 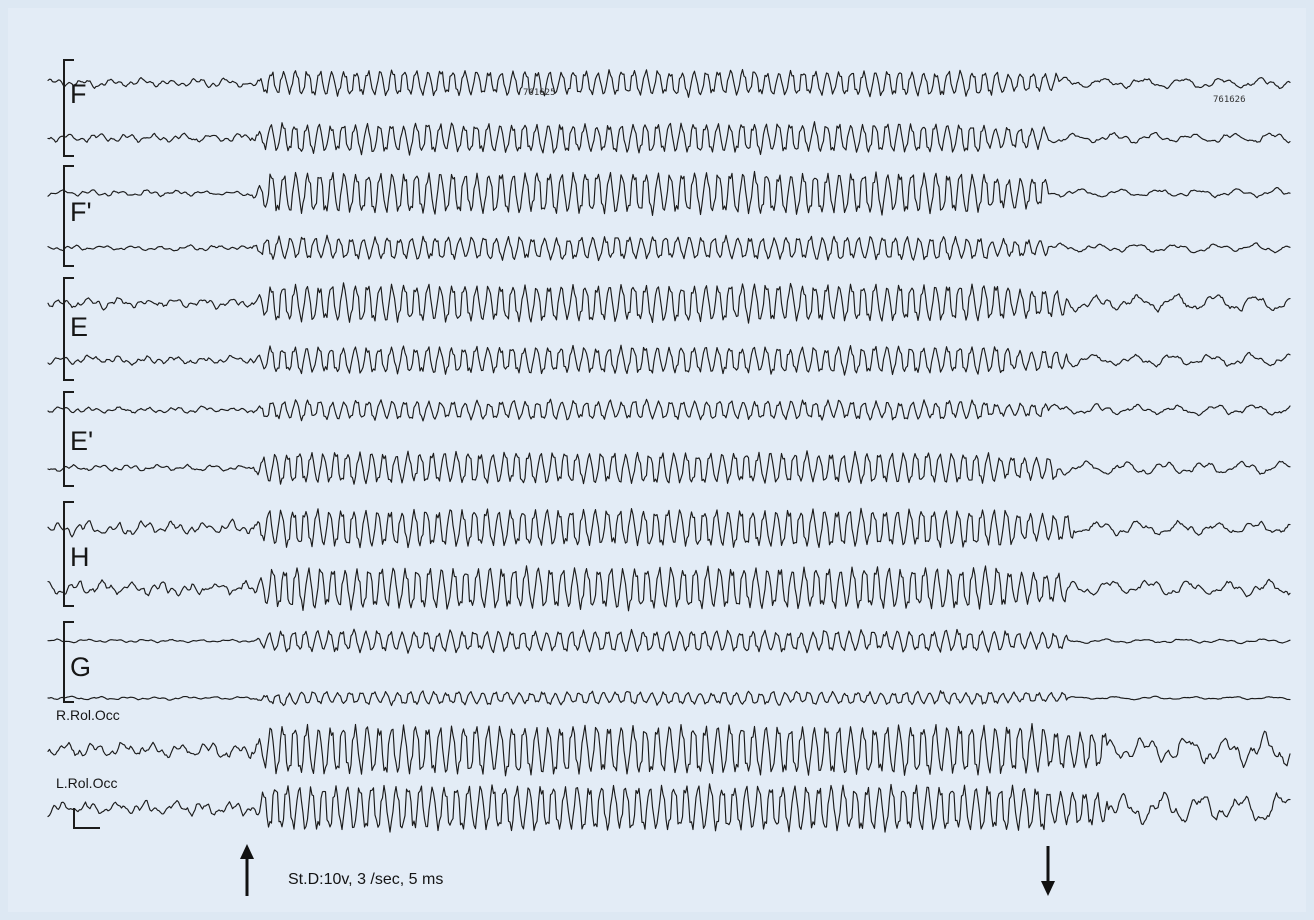 I want to click on eeg-trace-ch6, so click(x=669, y=360).